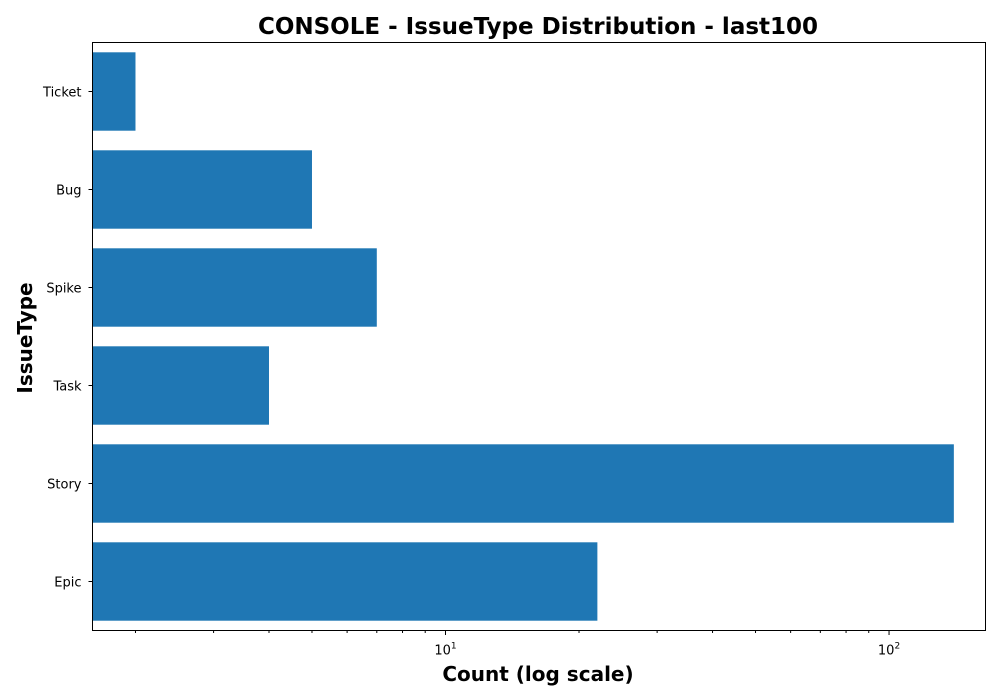 The image size is (1000, 700). I want to click on x-tick-label: 10¹, so click(445, 650).